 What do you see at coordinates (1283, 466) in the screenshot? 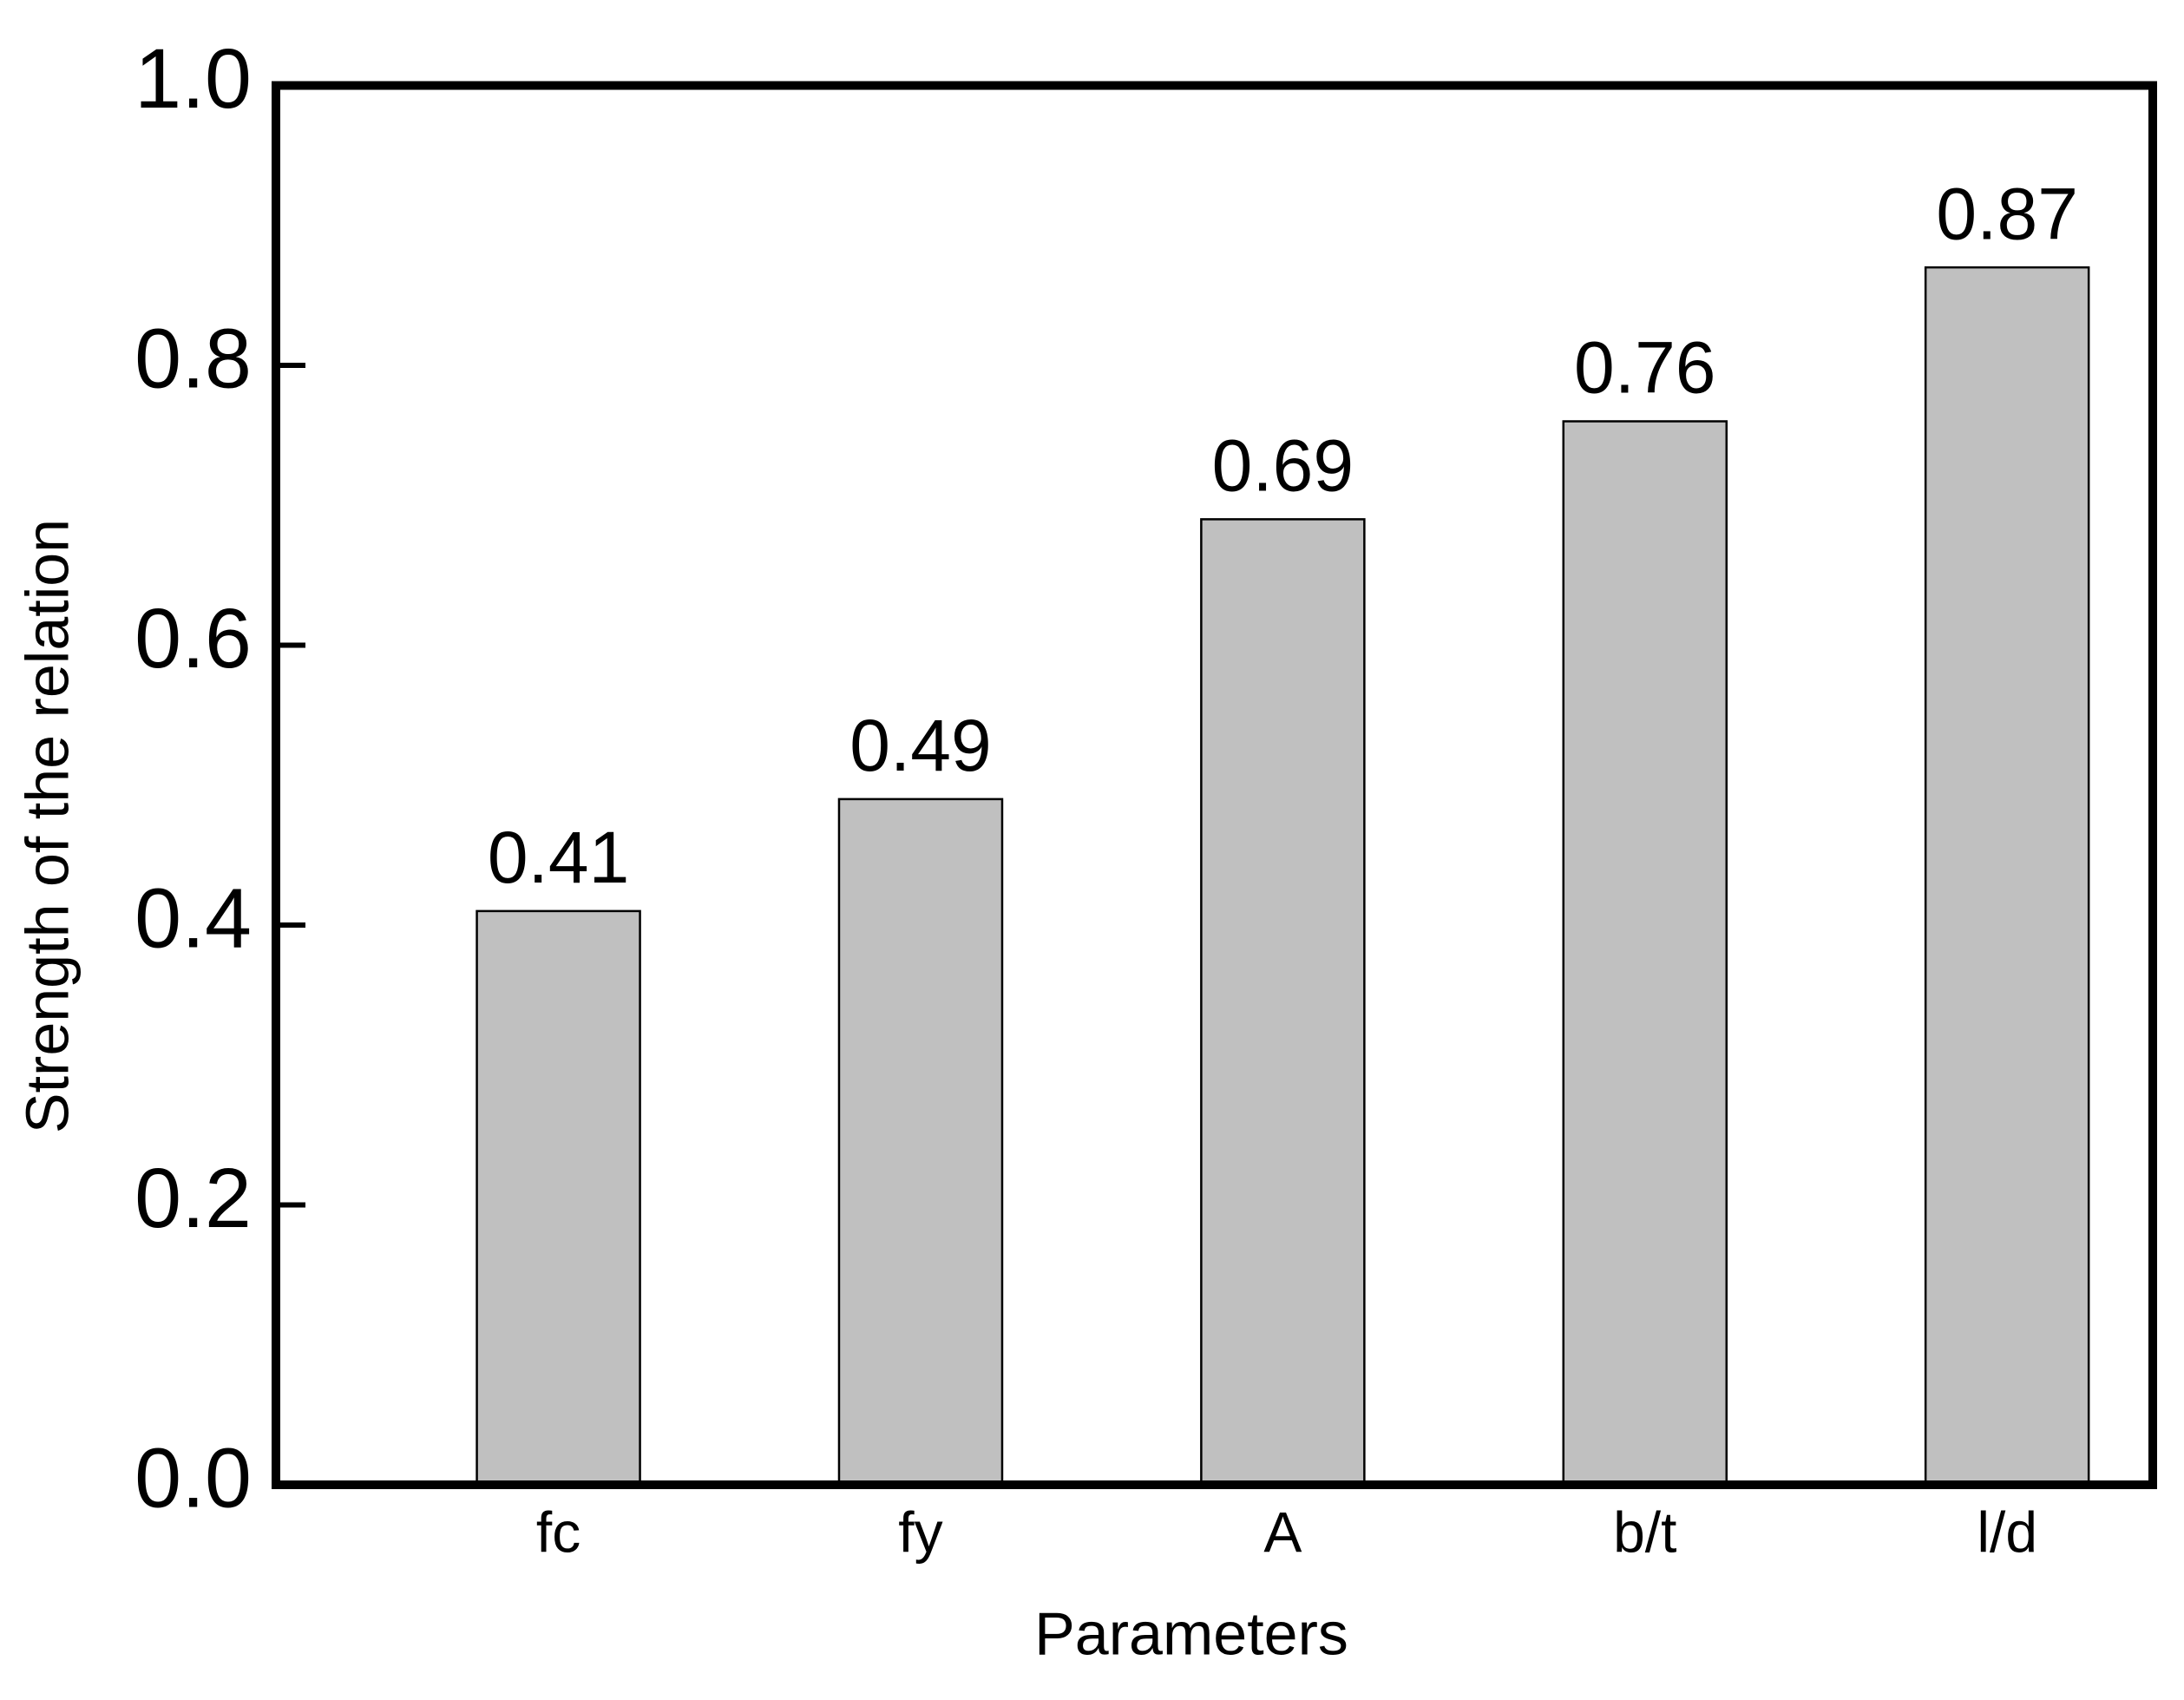
I see `data-label: 0.69` at bounding box center [1283, 466].